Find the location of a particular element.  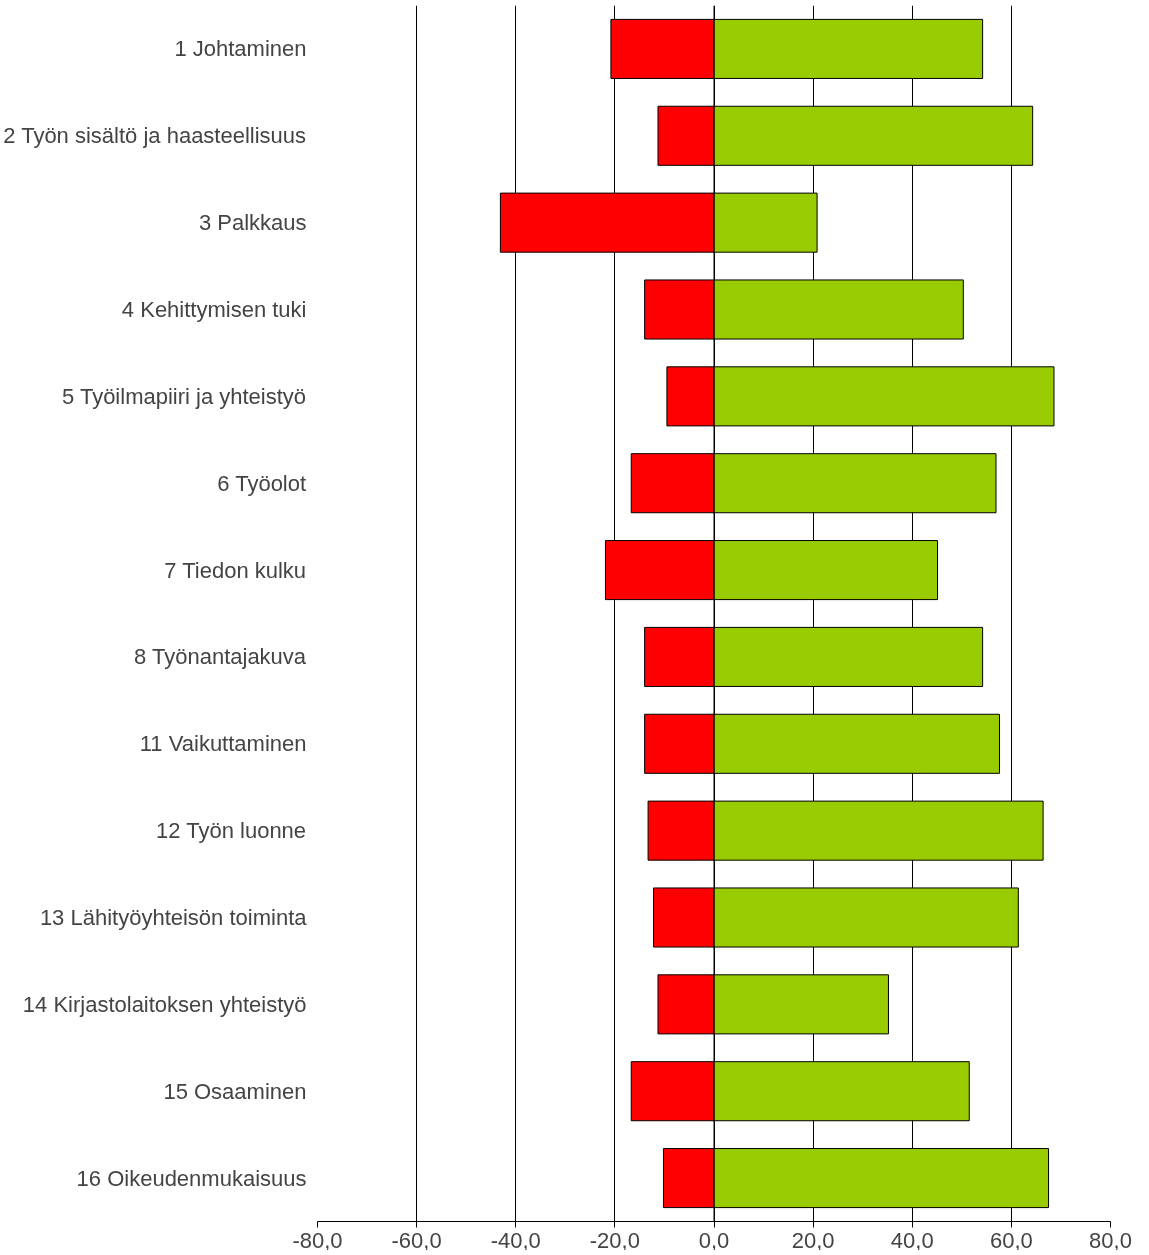

y-tick-label: 4 Kehittymisen tuki is located at coordinates (214, 309).